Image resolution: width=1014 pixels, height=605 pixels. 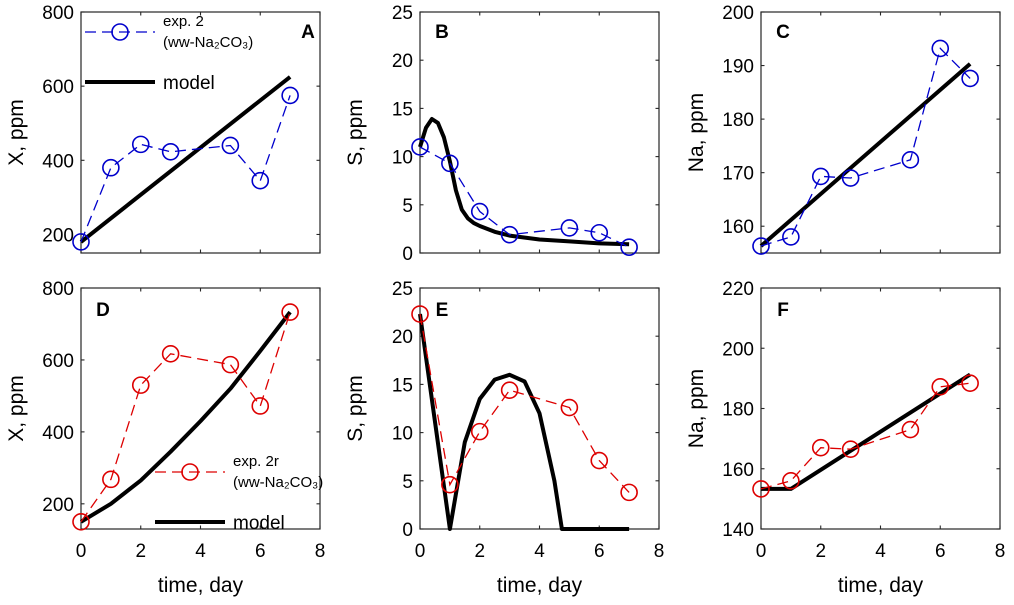 What do you see at coordinates (256, 461) in the screenshot?
I see `legend-experiment-label: exp. 2r` at bounding box center [256, 461].